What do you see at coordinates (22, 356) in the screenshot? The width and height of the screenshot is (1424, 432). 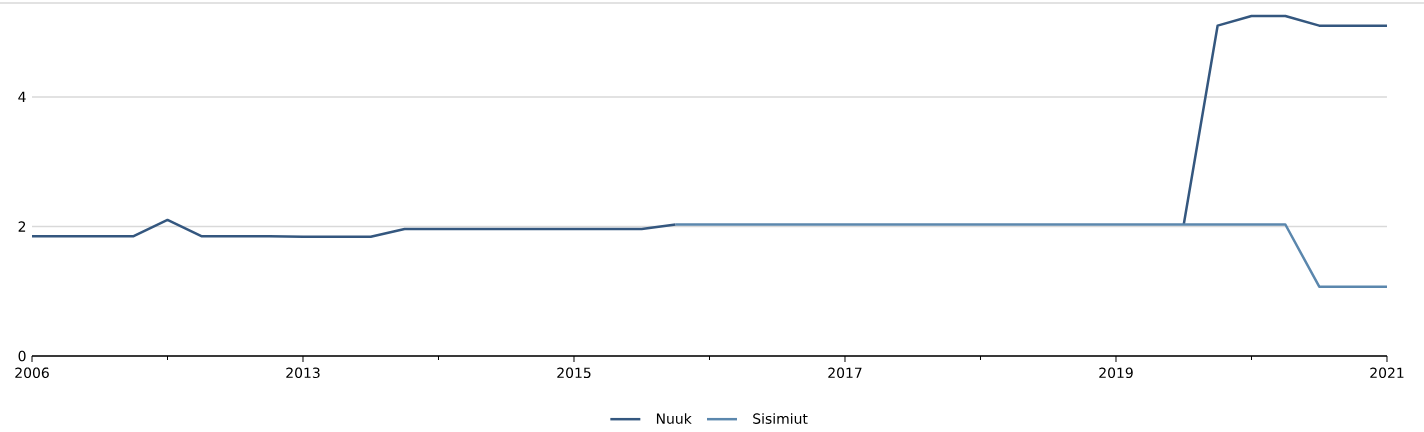 I see `y-tick-label: 0` at bounding box center [22, 356].